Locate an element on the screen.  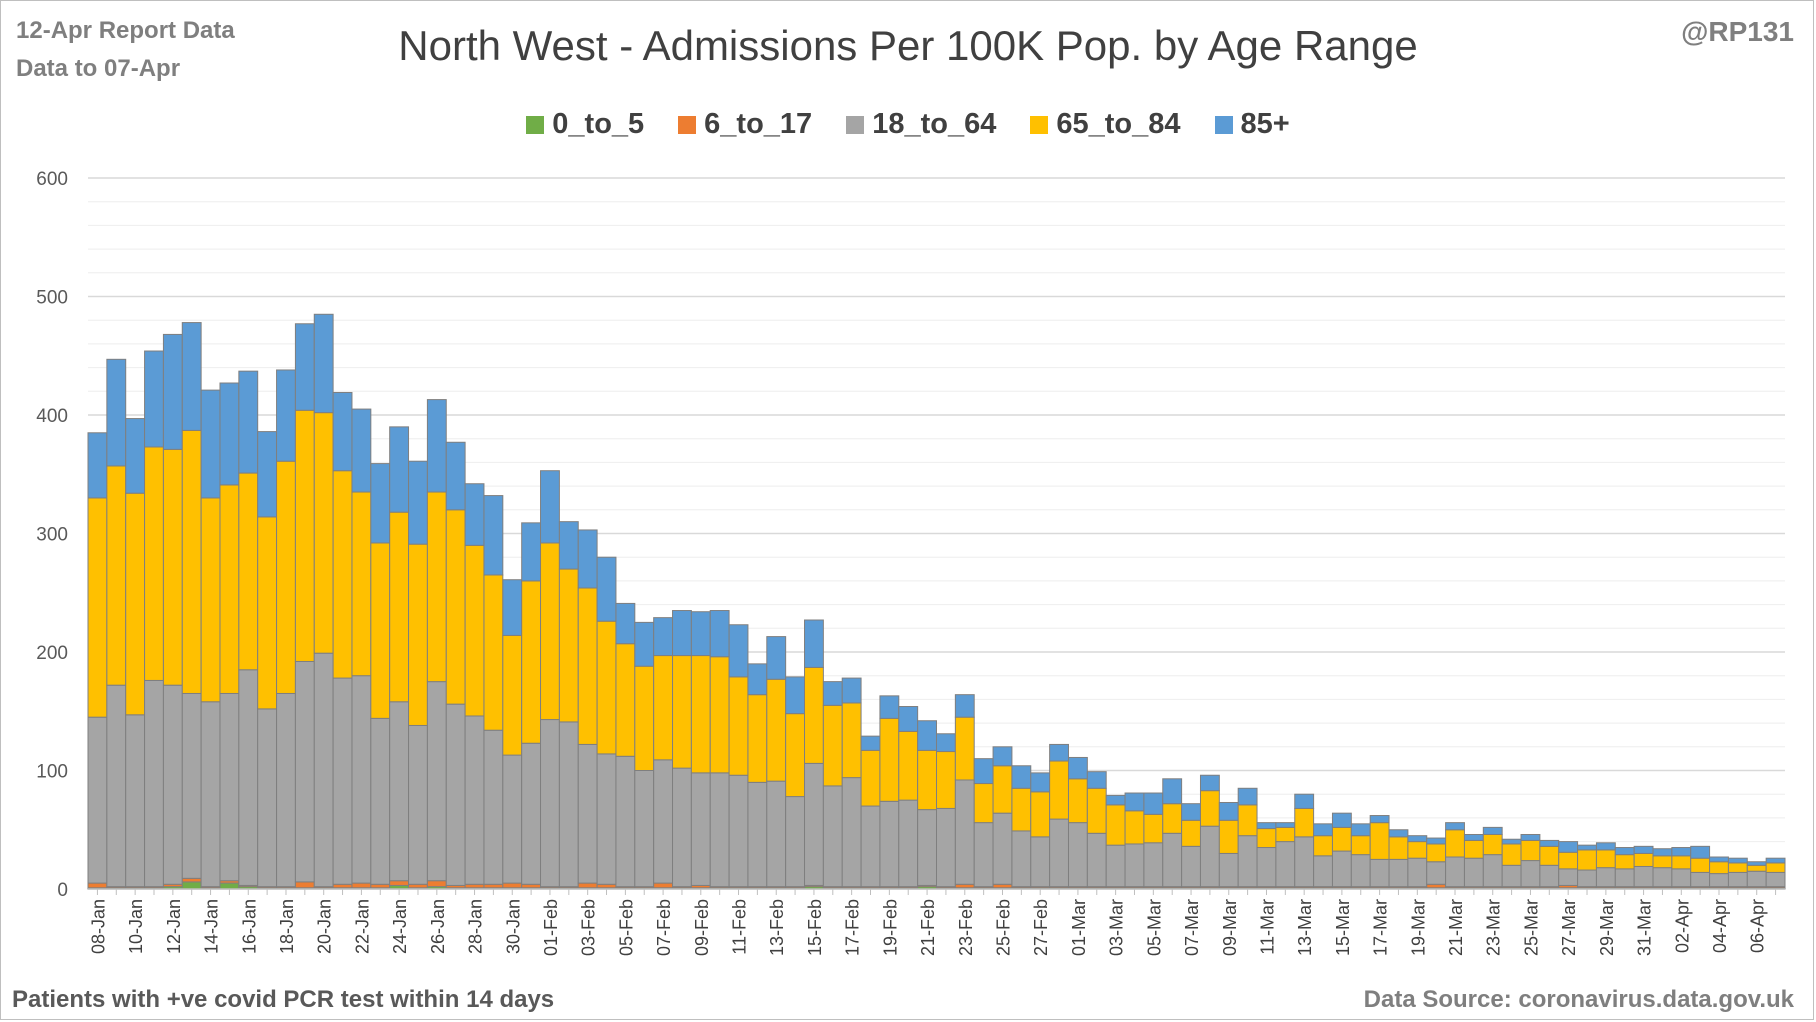
x-tick-label: 17-Mar is located at coordinates (1381, 927).